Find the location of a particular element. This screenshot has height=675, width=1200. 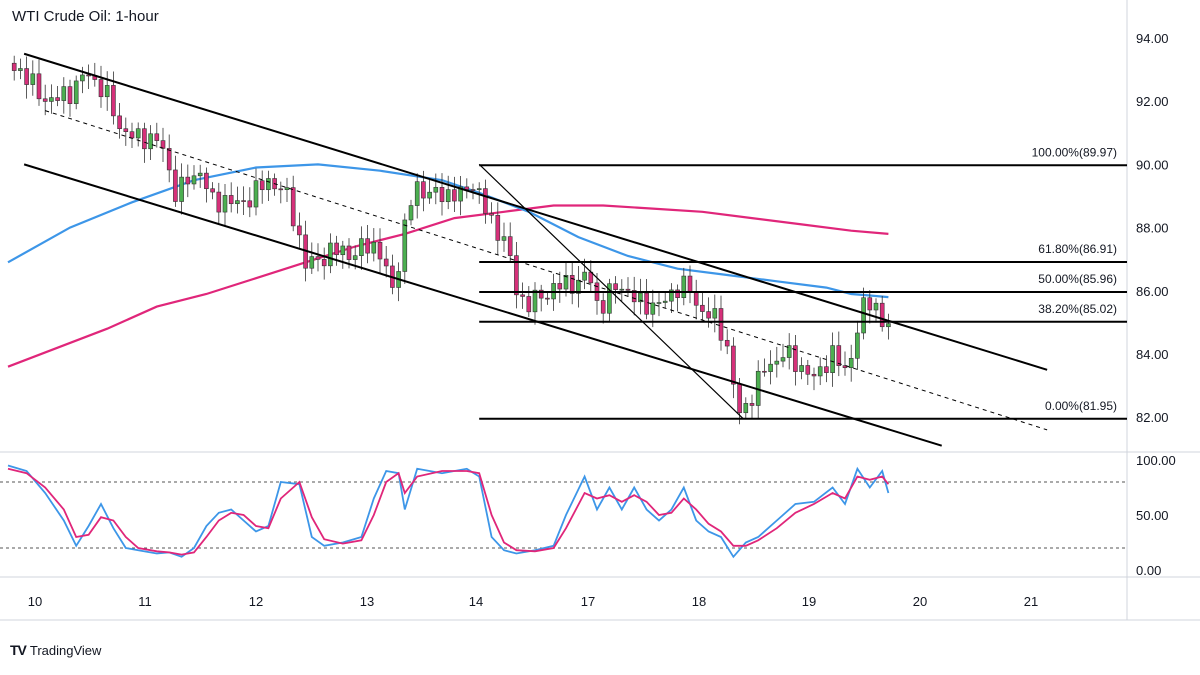

time-axis: 10 11 12 13 14 17 18 19 20 21 is located at coordinates (533, 601).